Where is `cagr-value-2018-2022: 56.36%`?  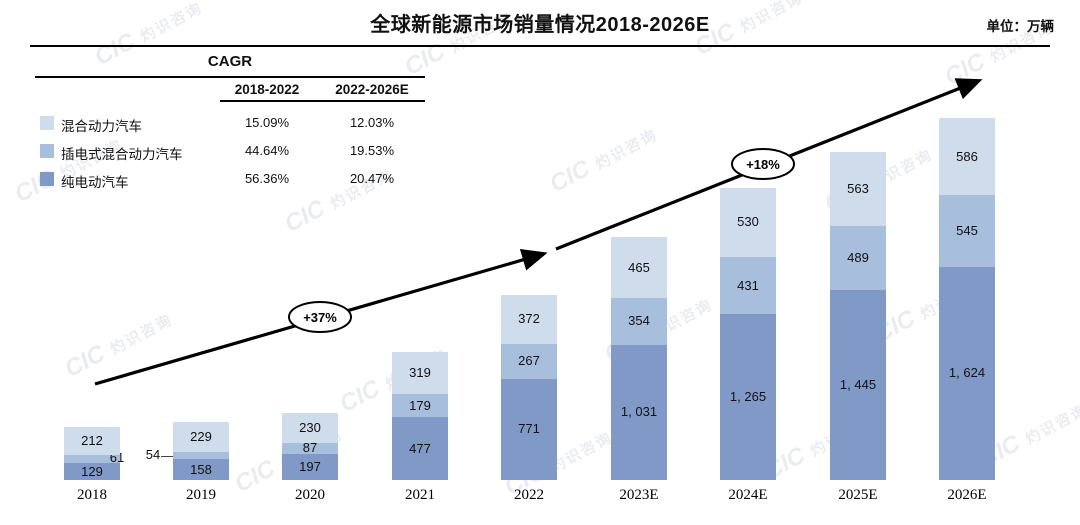
cagr-value-2018-2022: 56.36% is located at coordinates (267, 178).